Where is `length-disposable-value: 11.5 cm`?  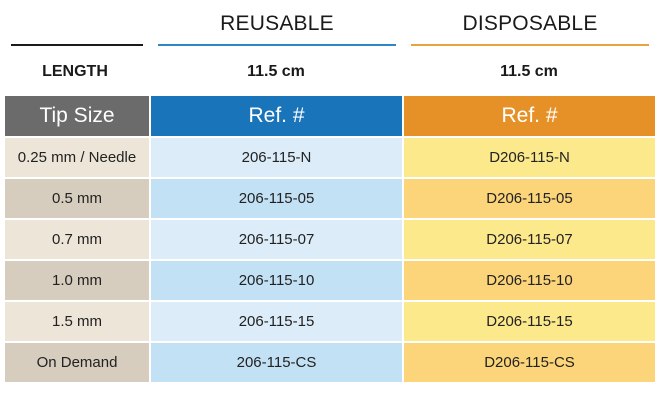
length-disposable-value: 11.5 cm is located at coordinates (529, 71).